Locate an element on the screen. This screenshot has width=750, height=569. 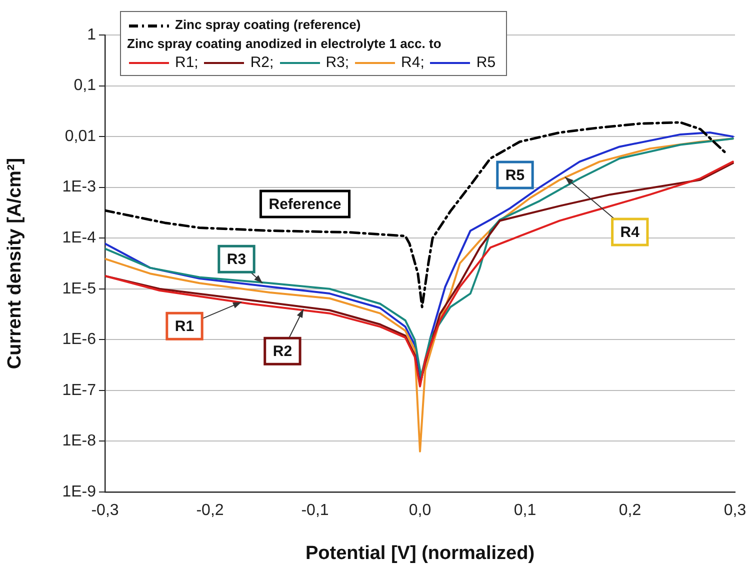
y-tick-label: 1E-3 is located at coordinates (79, 187).